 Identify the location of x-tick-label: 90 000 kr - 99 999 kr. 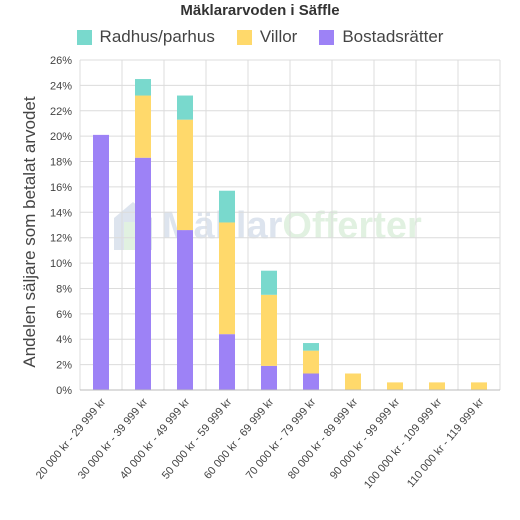
(365, 439).